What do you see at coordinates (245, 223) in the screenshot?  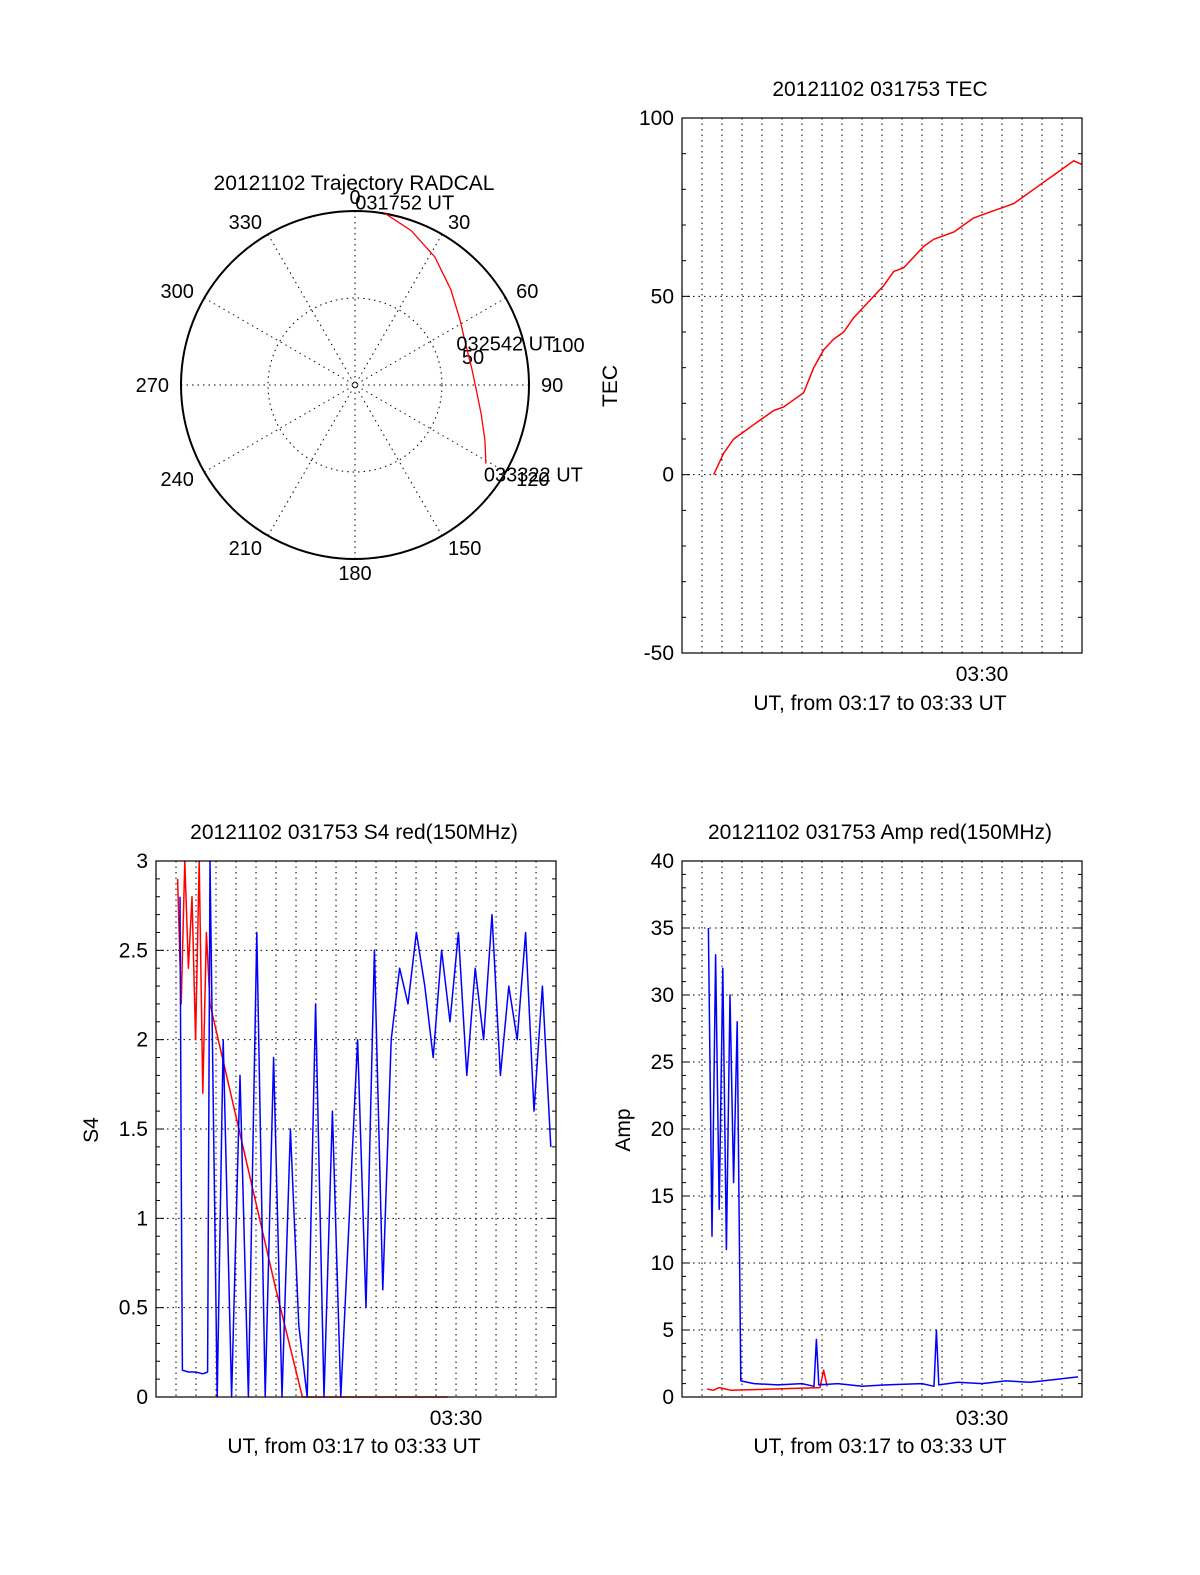 I see `polar-azimuth-label: 330` at bounding box center [245, 223].